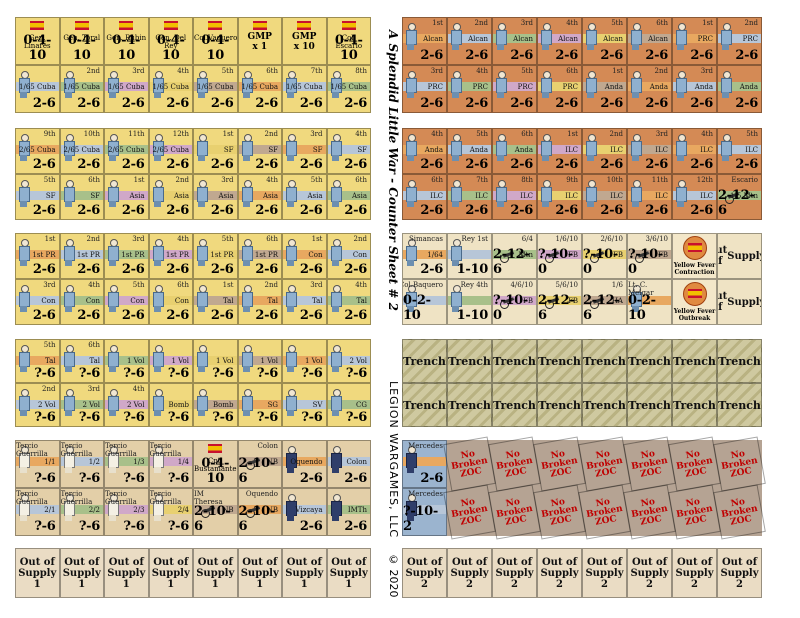 Image resolution: width=800 pixels, height=618 pixels. Describe the element at coordinates (259, 256) in the screenshot. I see `unit-counter: 6th 1st PR 2-6` at that location.